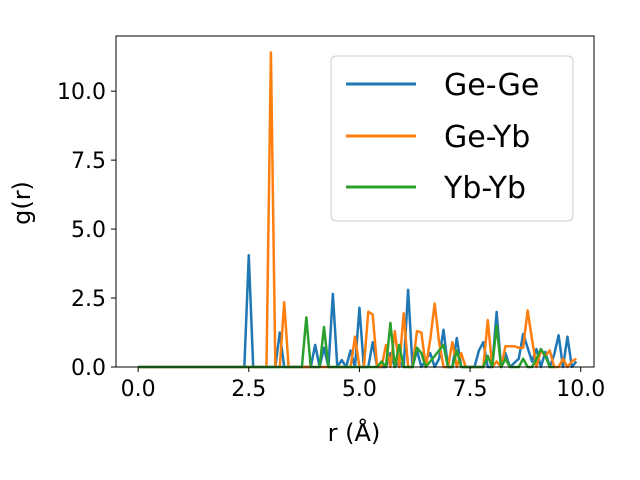  Describe the element at coordinates (88, 161) in the screenshot. I see `y-tick-label: 7.5` at that location.